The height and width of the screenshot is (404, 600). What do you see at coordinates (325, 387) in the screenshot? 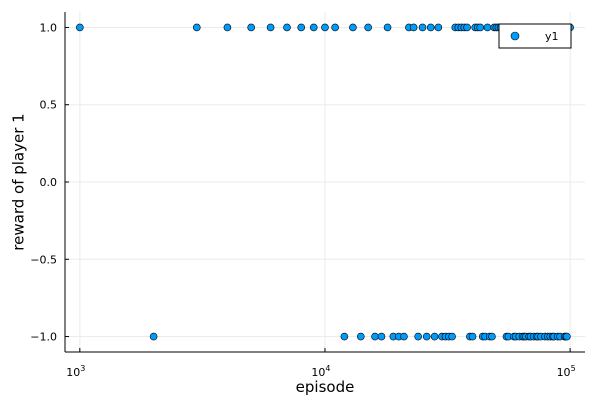
I see `x-axis-label: episode` at bounding box center [325, 387].